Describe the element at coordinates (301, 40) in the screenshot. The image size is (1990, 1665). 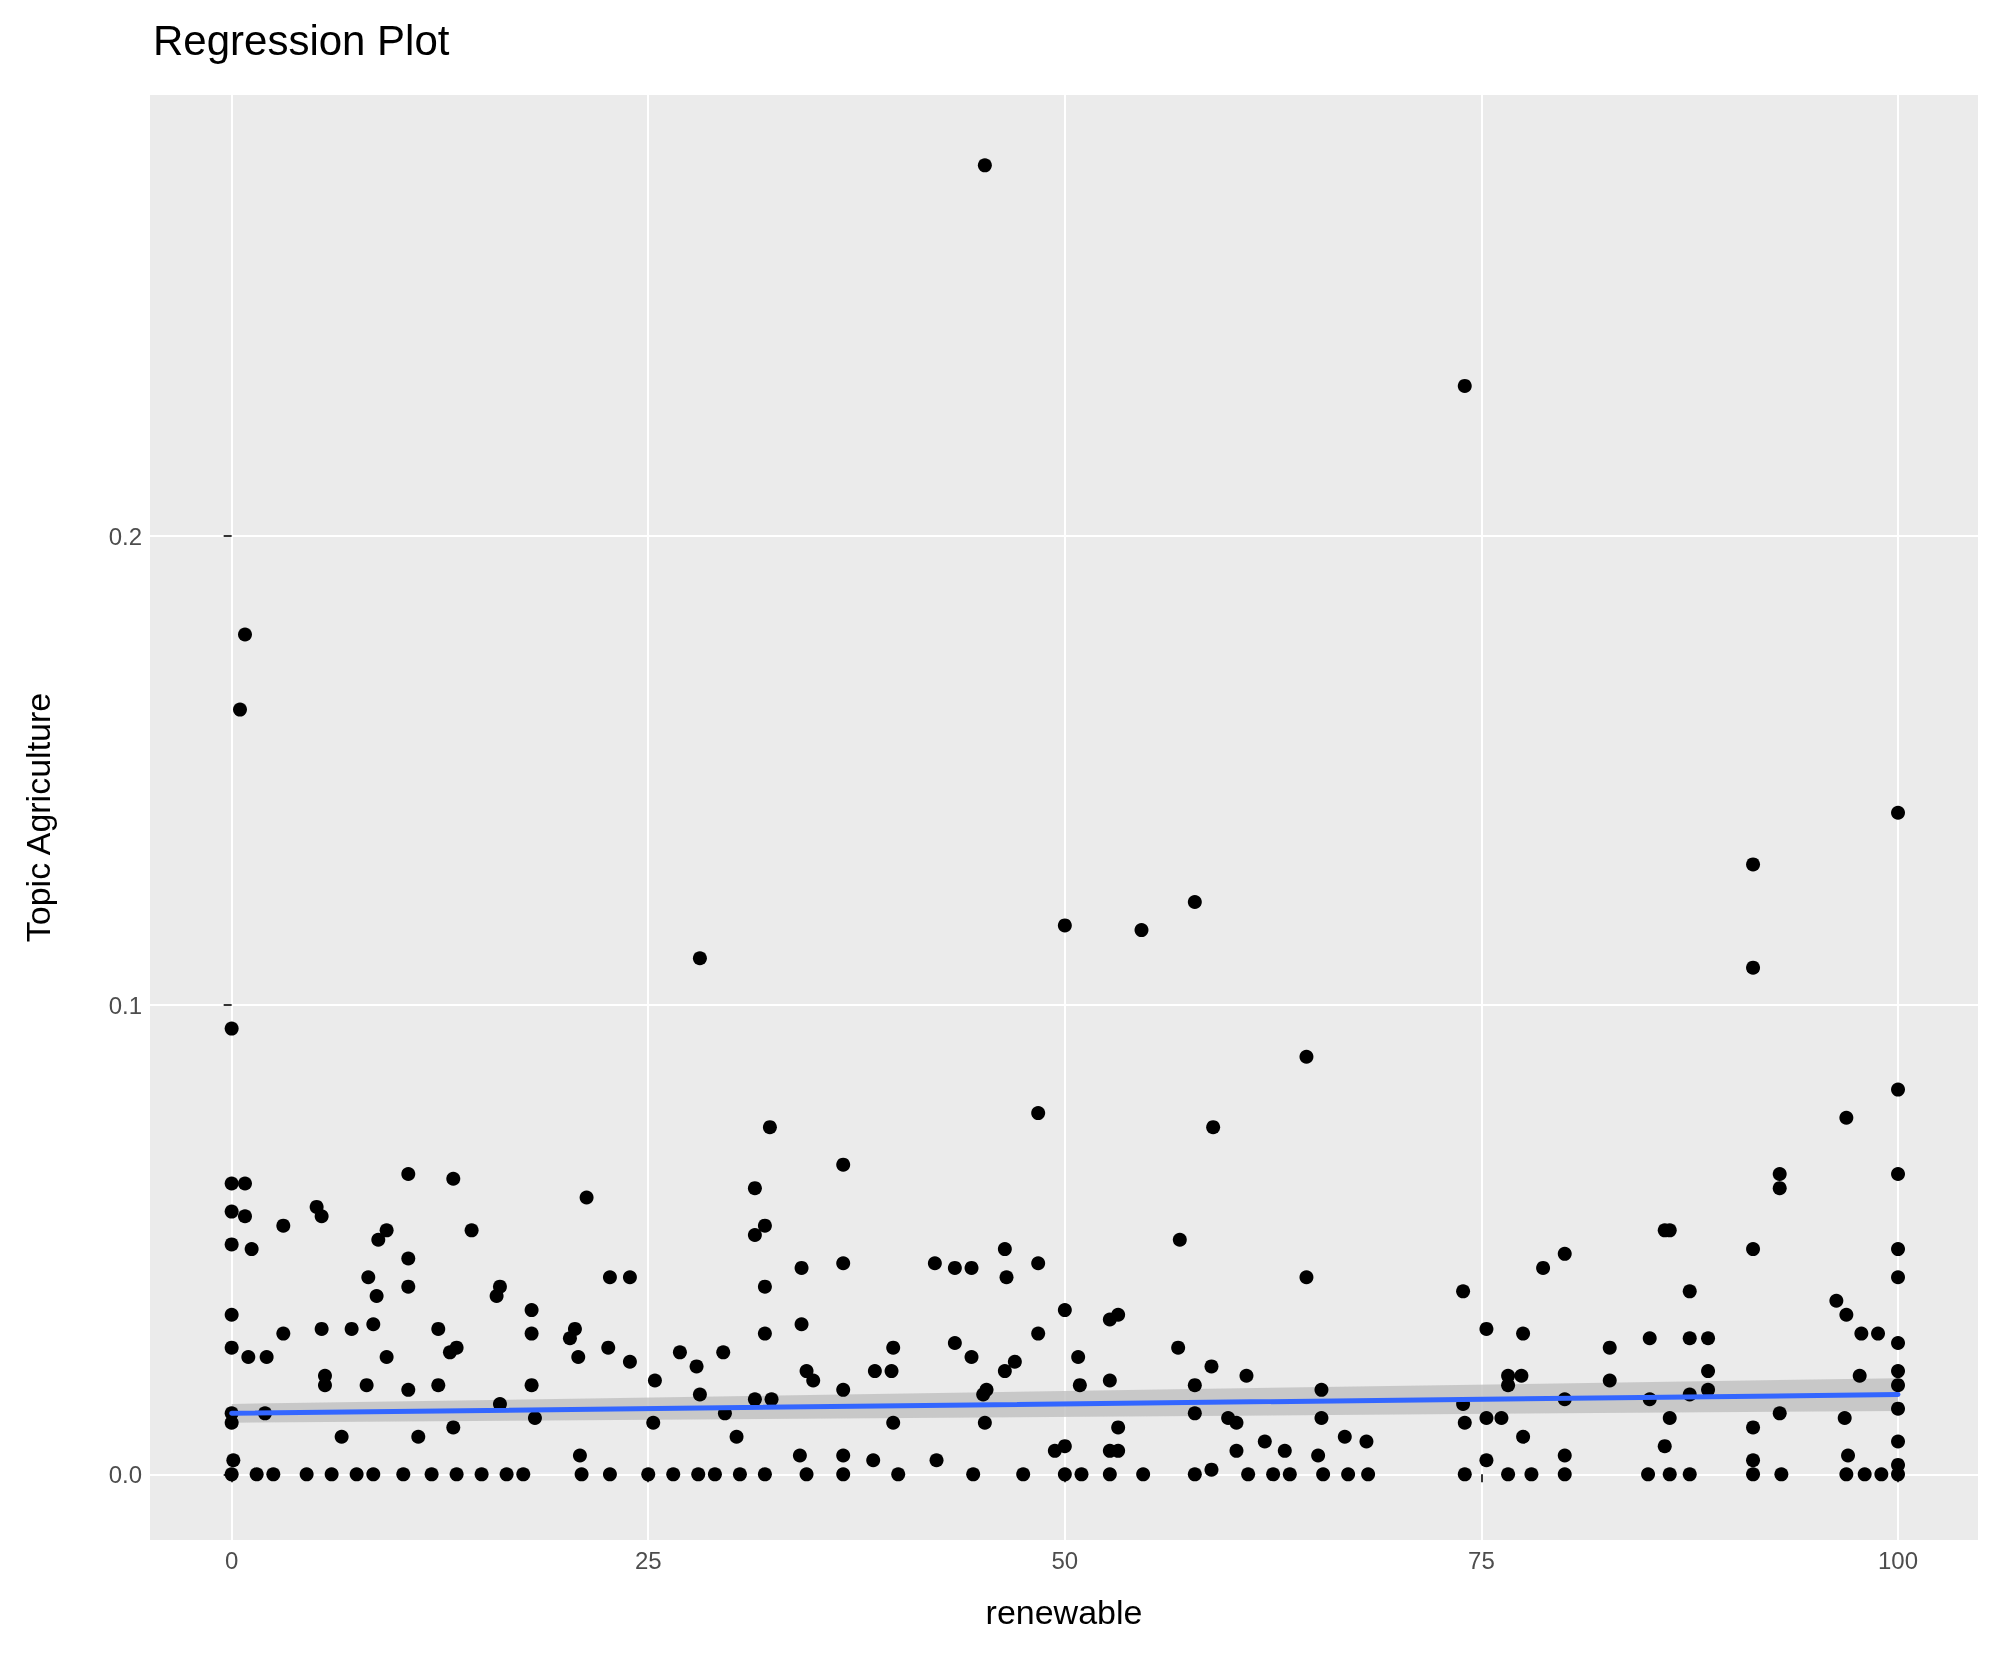
I see `chart-title: Regression Plot` at that location.